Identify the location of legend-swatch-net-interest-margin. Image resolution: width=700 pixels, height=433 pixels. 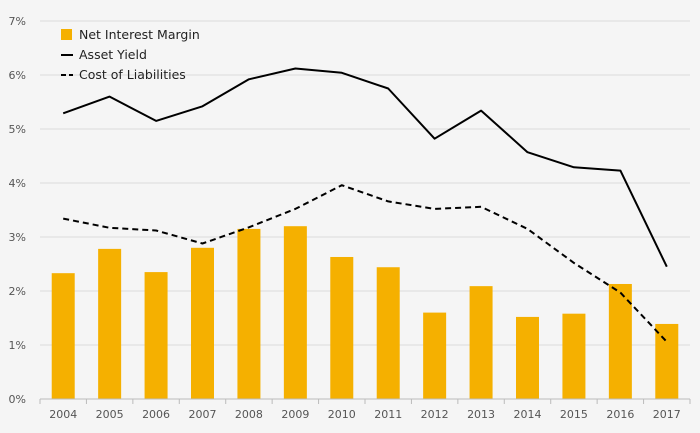
(66, 34).